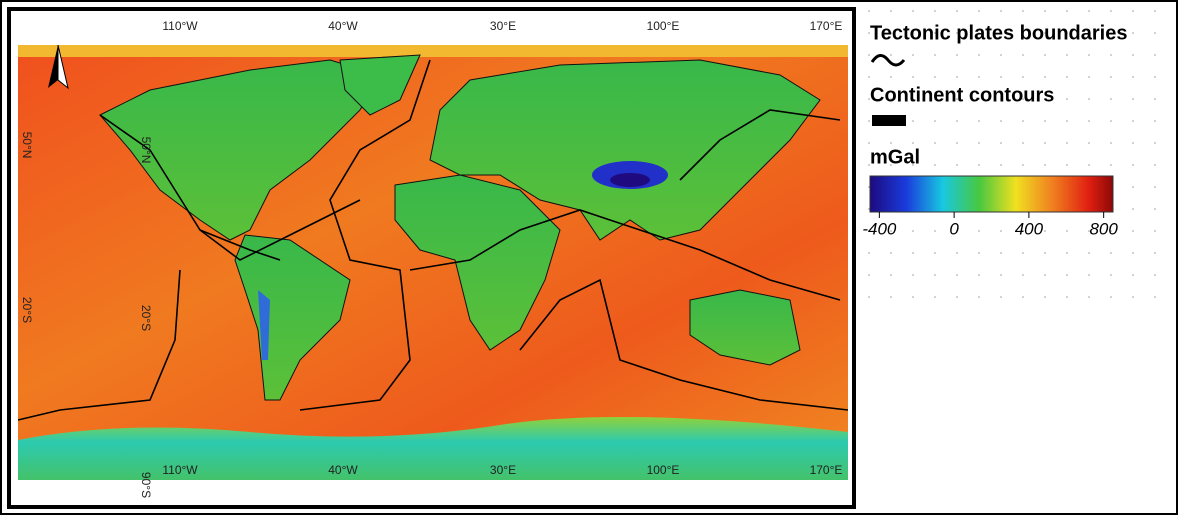 Image resolution: width=1178 pixels, height=515 pixels. I want to click on colorbar-tick-label: 0, so click(954, 228).